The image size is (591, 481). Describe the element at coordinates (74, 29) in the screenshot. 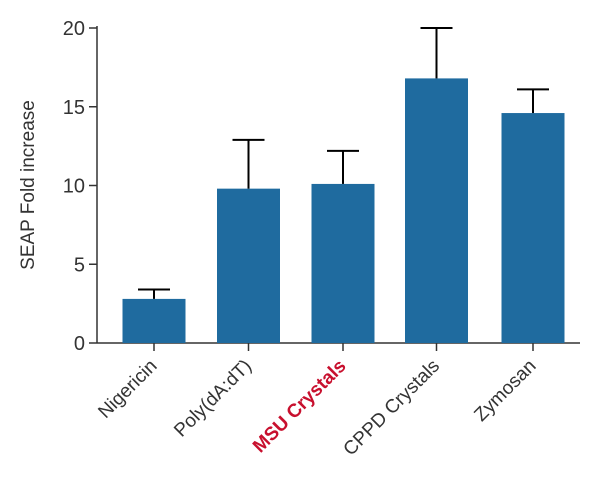

I see `y-tick-label: 20` at that location.